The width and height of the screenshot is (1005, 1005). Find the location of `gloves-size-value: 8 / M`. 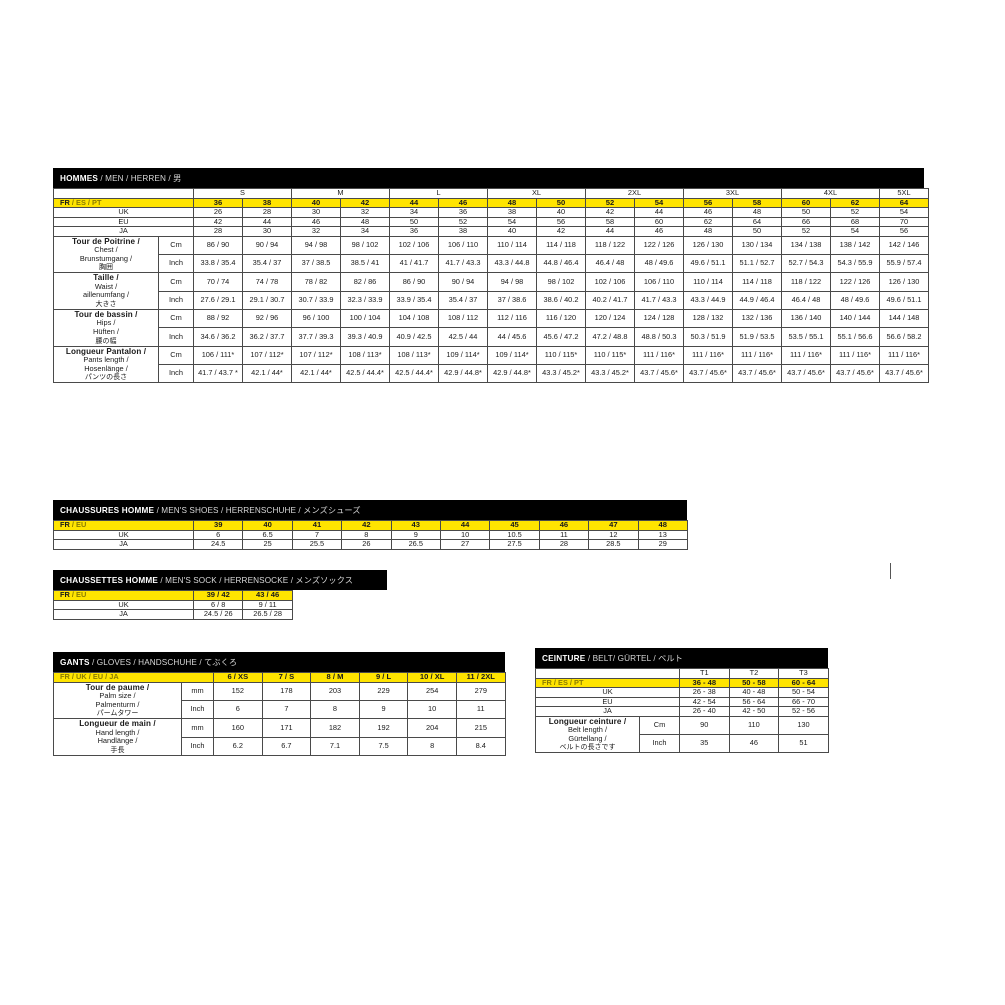

gloves-size-value: 8 / M is located at coordinates (335, 677).